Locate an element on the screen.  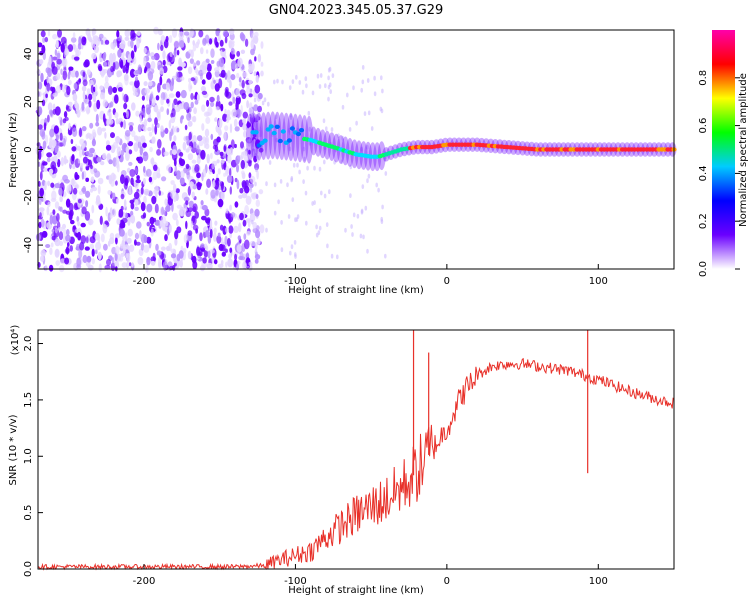
x-tick-label: 100 is located at coordinates (598, 581).